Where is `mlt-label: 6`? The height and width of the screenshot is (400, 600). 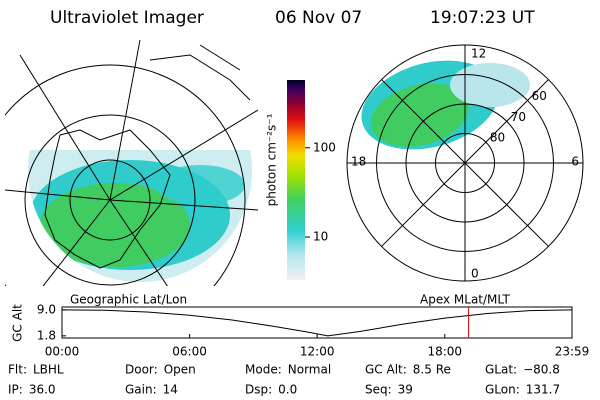 mlt-label: 6 is located at coordinates (575, 162).